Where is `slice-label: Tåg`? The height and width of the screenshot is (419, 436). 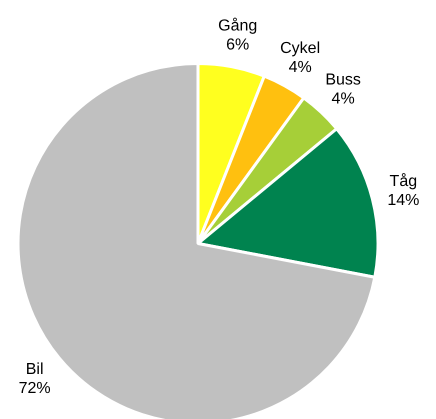
slice-label: Tåg is located at coordinates (404, 181).